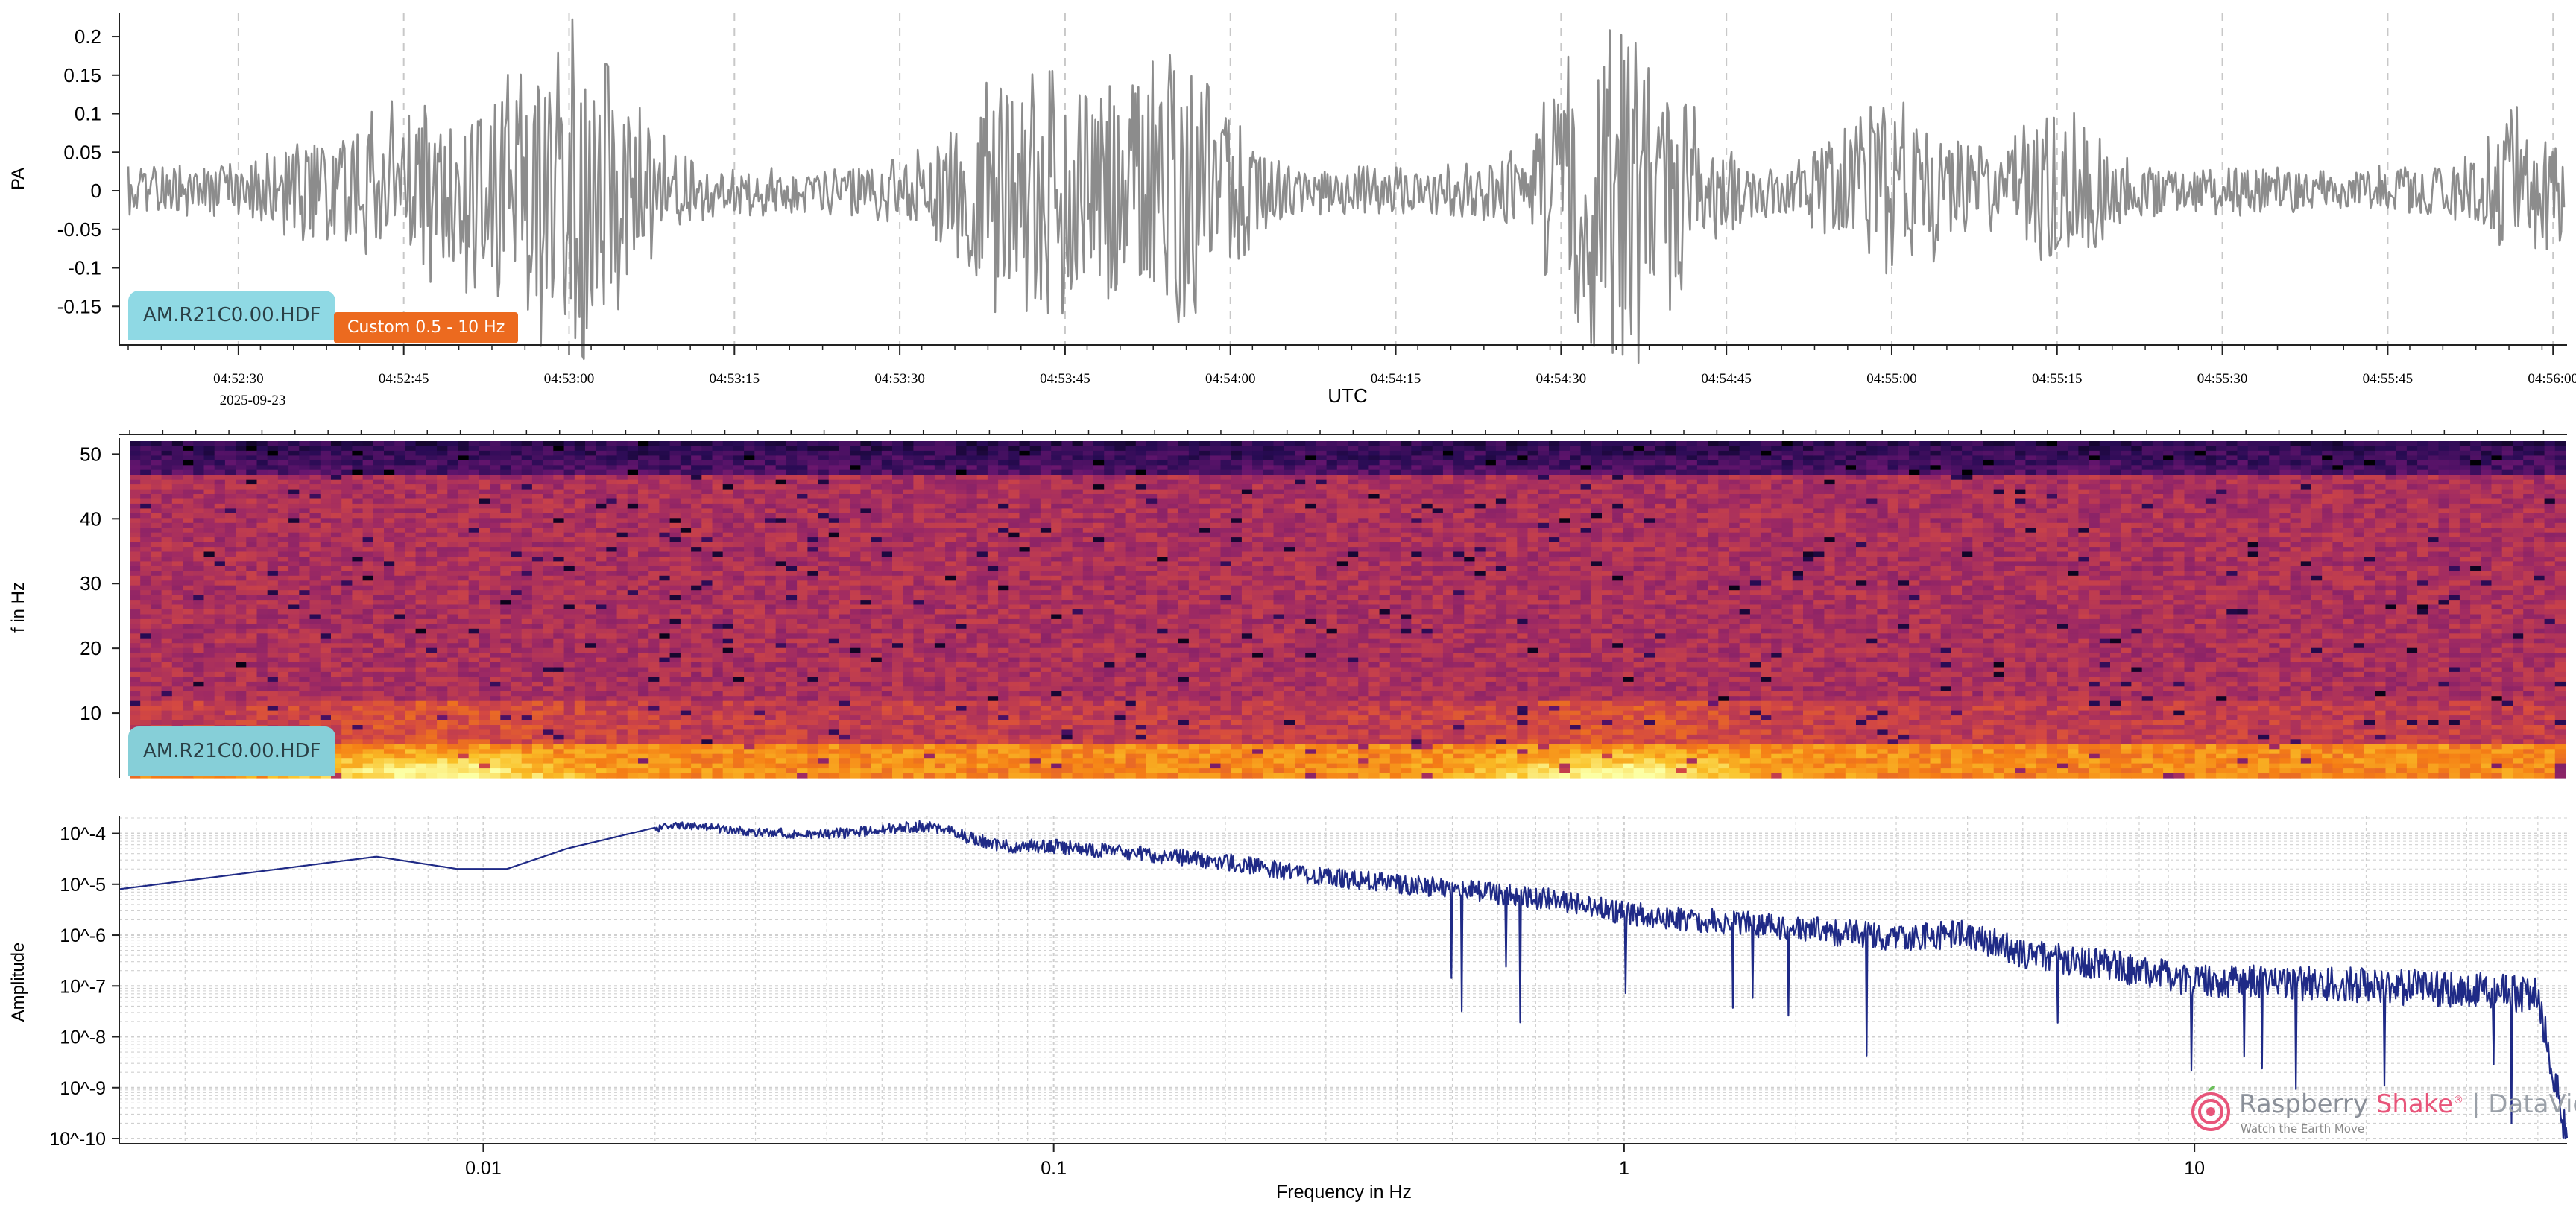 This screenshot has width=2576, height=1213. What do you see at coordinates (238, 379) in the screenshot?
I see `waveform-x-tick-label: 04:52:30` at bounding box center [238, 379].